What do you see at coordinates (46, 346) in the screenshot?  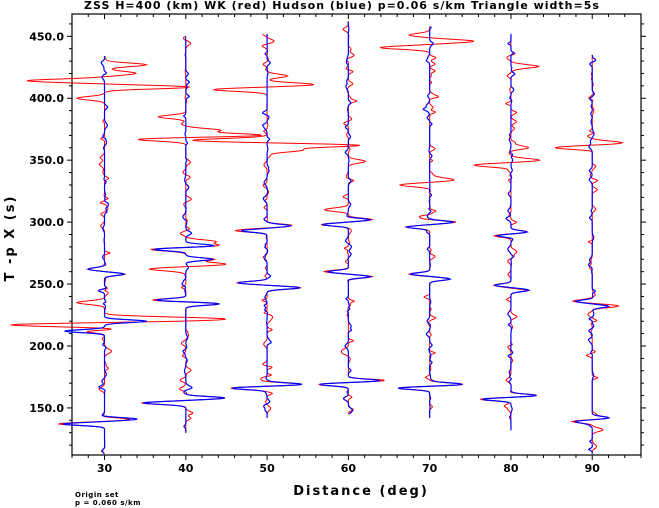 I see `y-tick-label: 200.0` at bounding box center [46, 346].